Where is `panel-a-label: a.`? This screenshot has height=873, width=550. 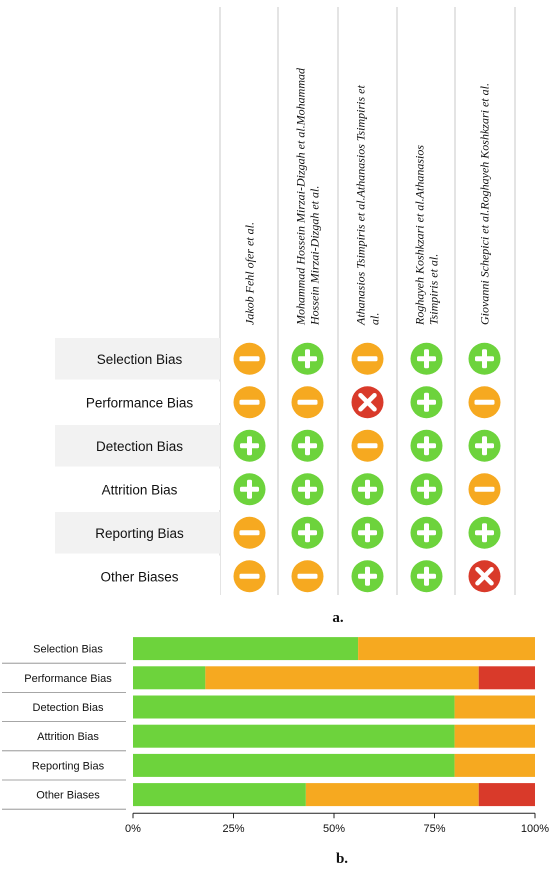
panel-a-label: a. is located at coordinates (338, 618).